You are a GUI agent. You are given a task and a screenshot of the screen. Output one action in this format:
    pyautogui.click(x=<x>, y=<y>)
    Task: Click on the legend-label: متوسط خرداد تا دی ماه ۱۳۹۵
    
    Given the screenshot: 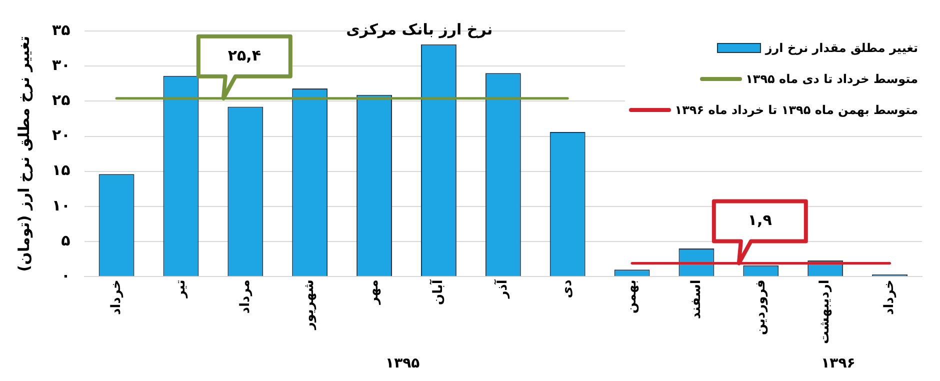 What is the action you would take?
    pyautogui.click(x=832, y=79)
    